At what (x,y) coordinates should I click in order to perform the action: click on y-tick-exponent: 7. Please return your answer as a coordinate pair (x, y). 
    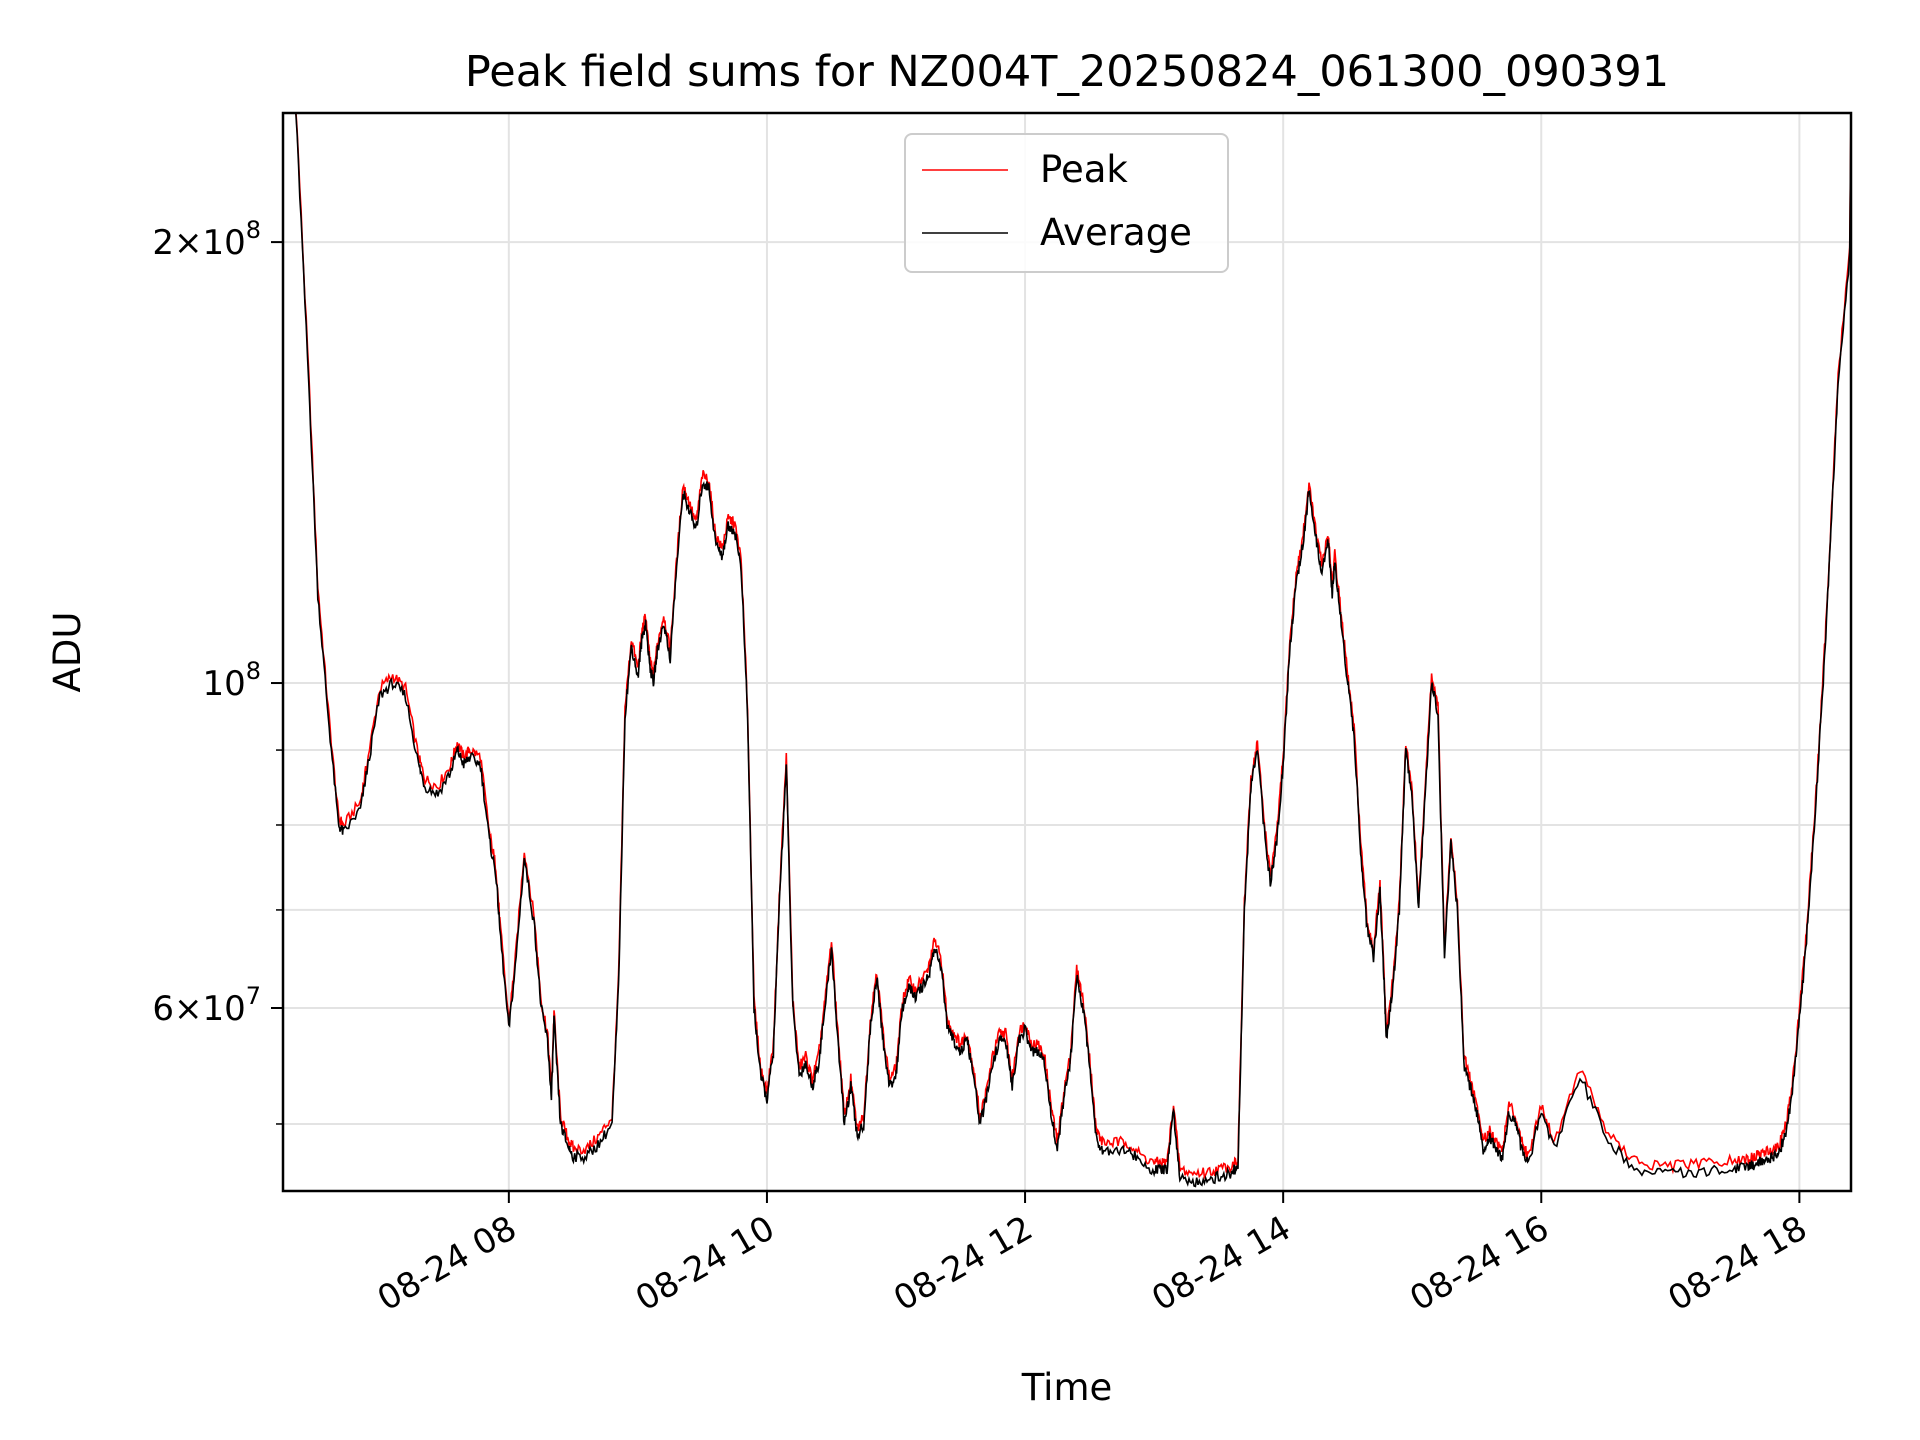
    Looking at the image, I should click on (253, 996).